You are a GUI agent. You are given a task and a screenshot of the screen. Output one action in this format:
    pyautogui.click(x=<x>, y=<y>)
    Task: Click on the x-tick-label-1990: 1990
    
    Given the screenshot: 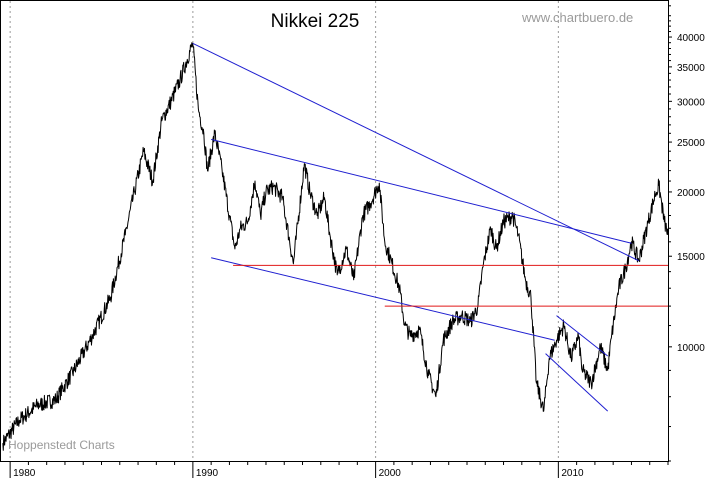 What is the action you would take?
    pyautogui.click(x=207, y=473)
    